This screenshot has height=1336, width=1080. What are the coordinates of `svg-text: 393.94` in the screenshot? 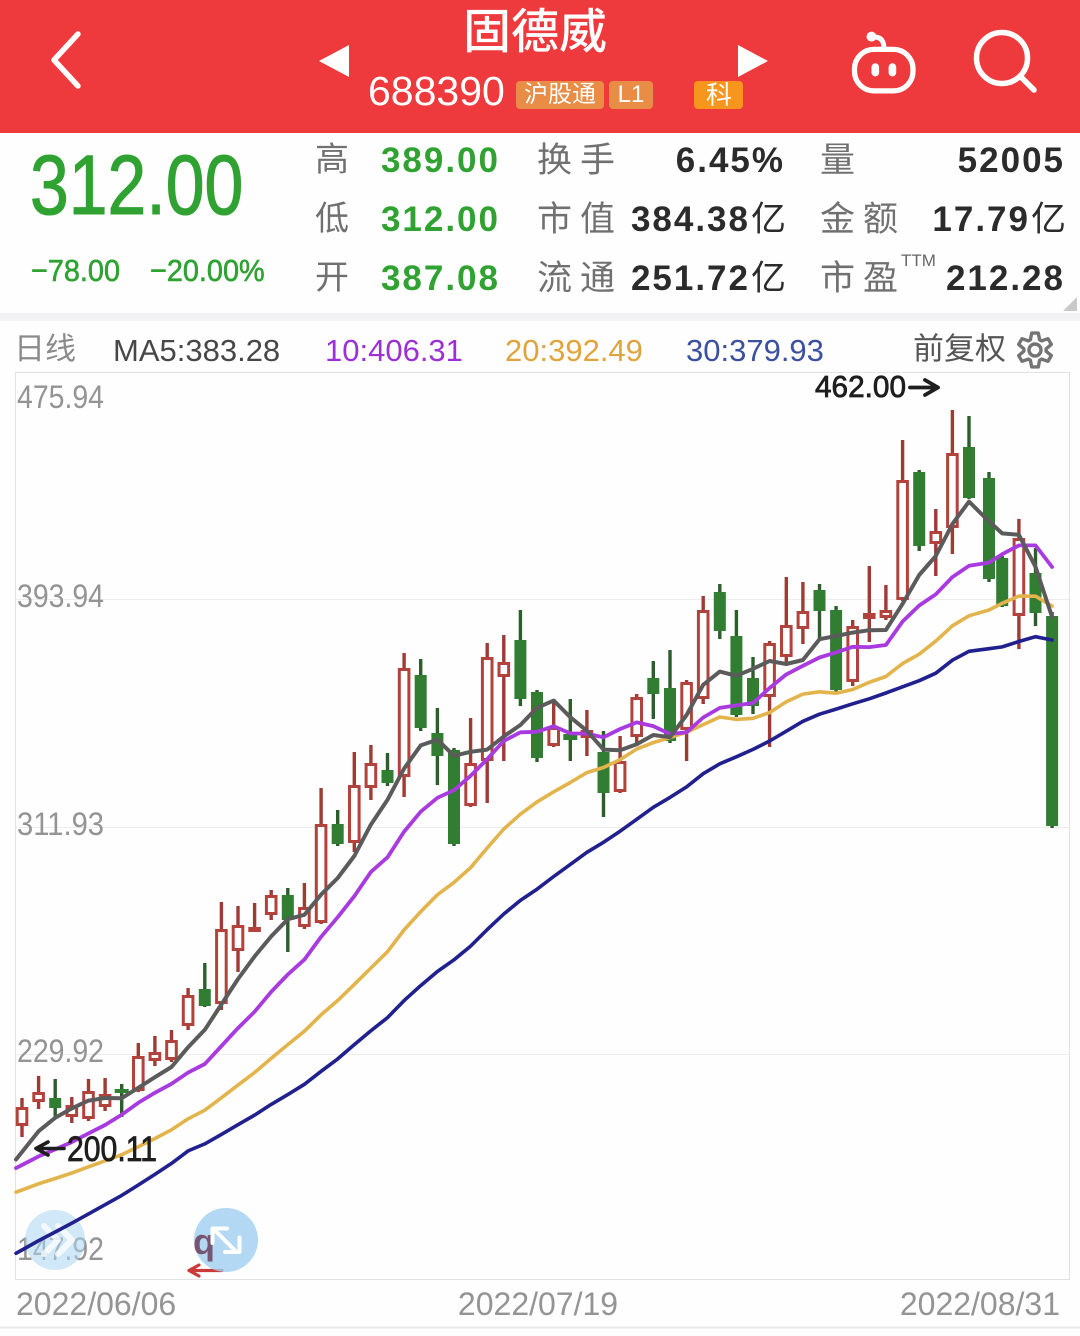 It's located at (60, 596).